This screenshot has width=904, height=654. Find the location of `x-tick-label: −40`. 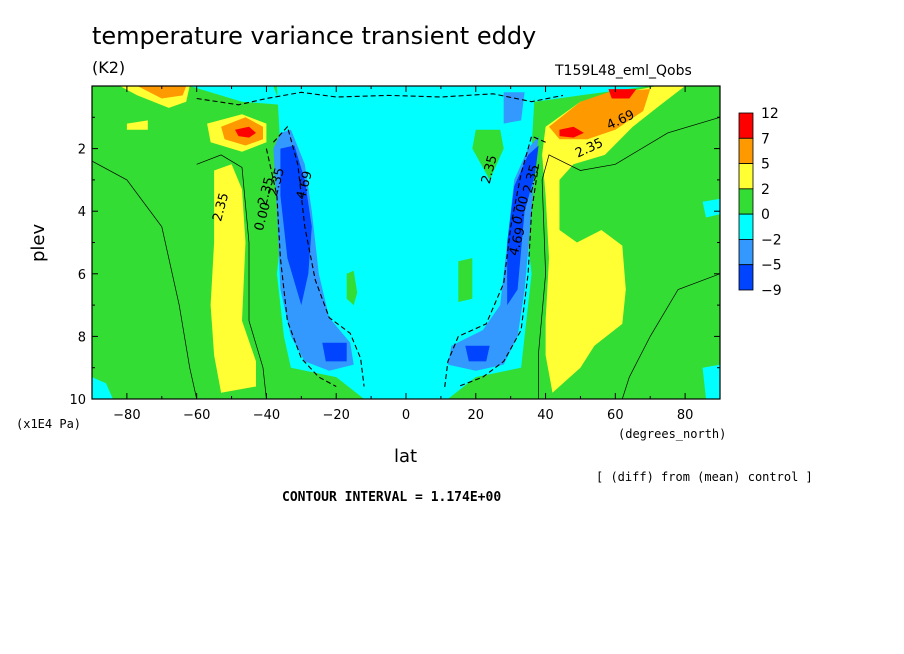

x-tick-label: −40 is located at coordinates (266, 415).